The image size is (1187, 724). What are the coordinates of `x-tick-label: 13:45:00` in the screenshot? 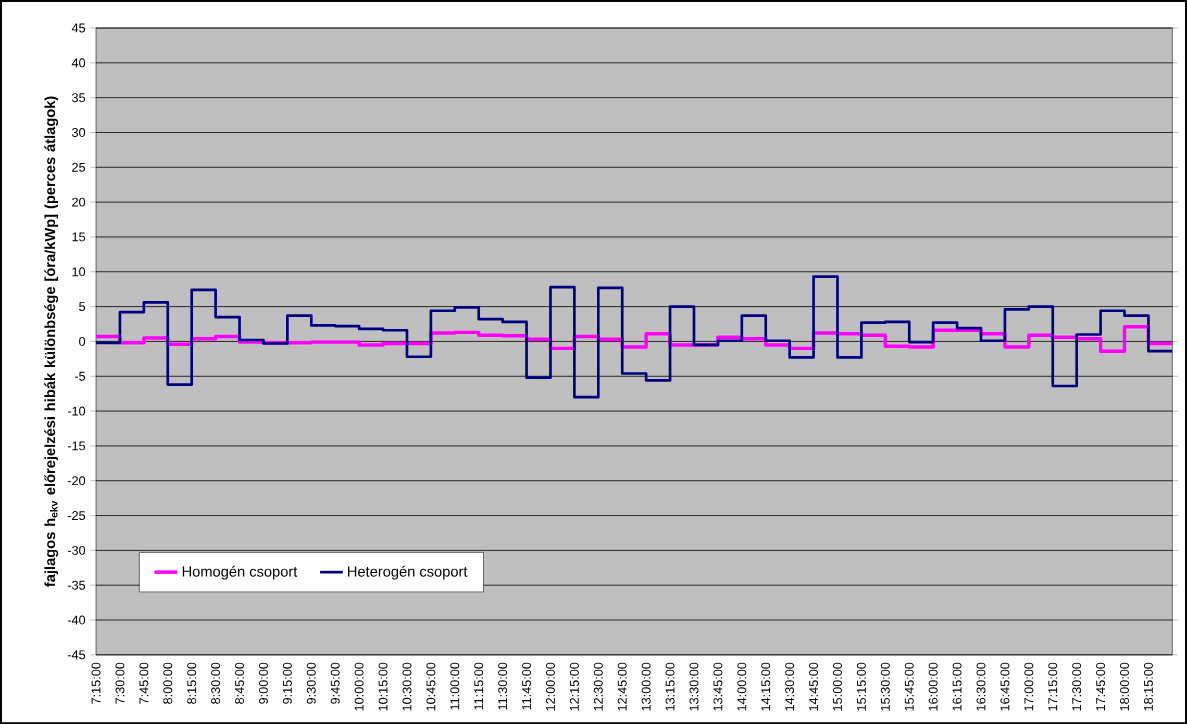 It's located at (718, 686).